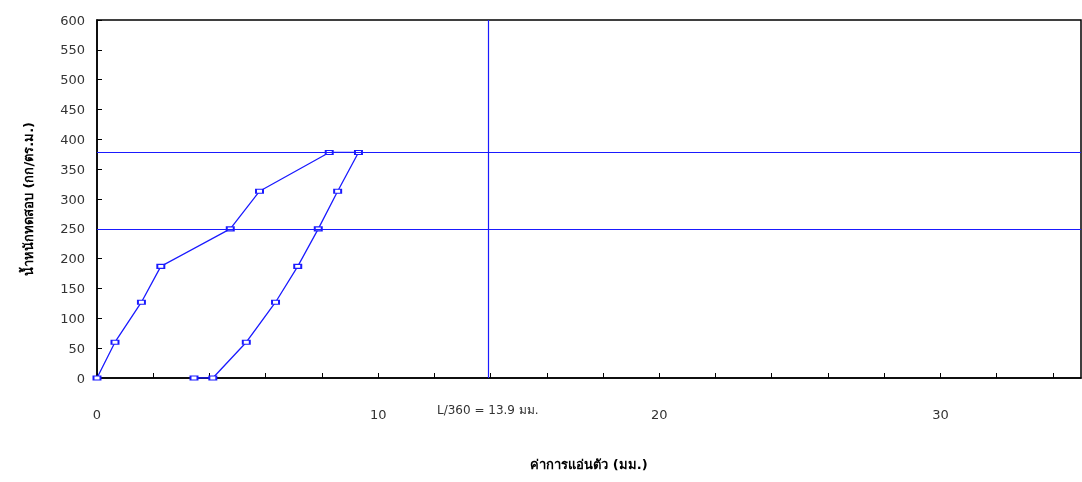 This screenshot has width=1082, height=482. What do you see at coordinates (80, 378) in the screenshot?
I see `y-tick-label: 0` at bounding box center [80, 378].